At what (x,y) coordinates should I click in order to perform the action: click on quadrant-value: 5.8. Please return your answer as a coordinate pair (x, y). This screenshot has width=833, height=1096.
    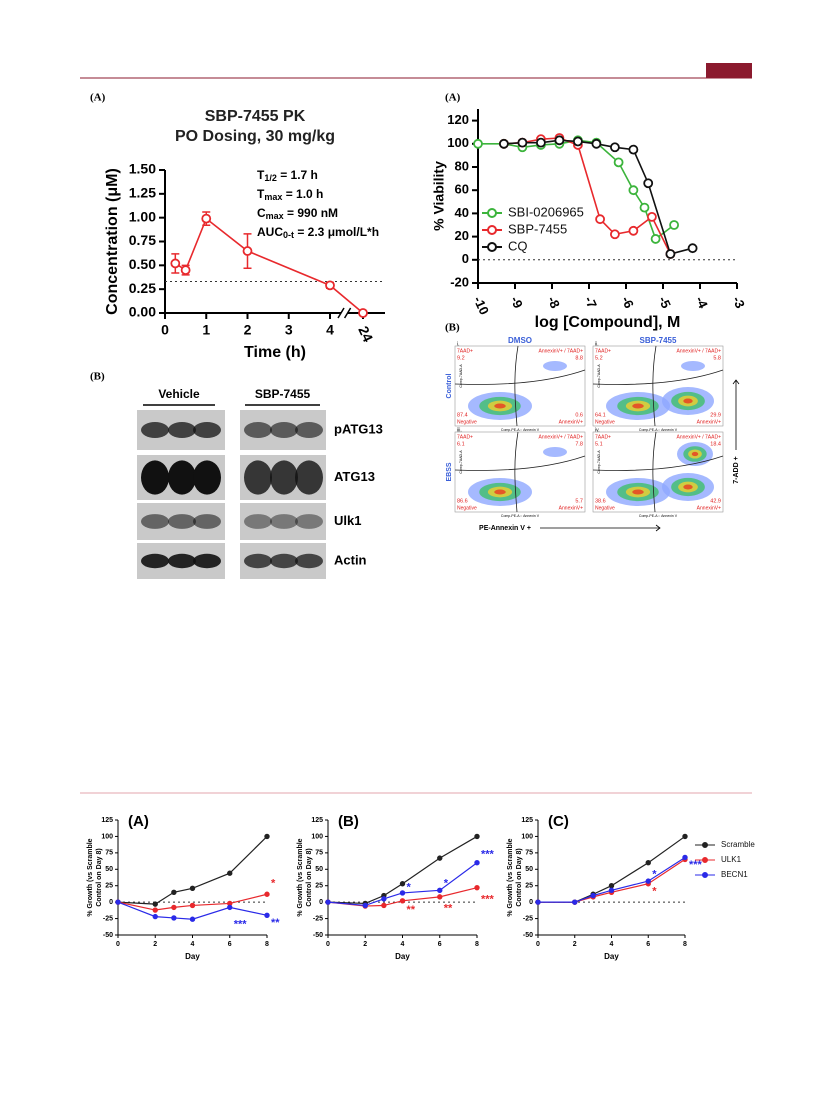
    Looking at the image, I should click on (717, 358).